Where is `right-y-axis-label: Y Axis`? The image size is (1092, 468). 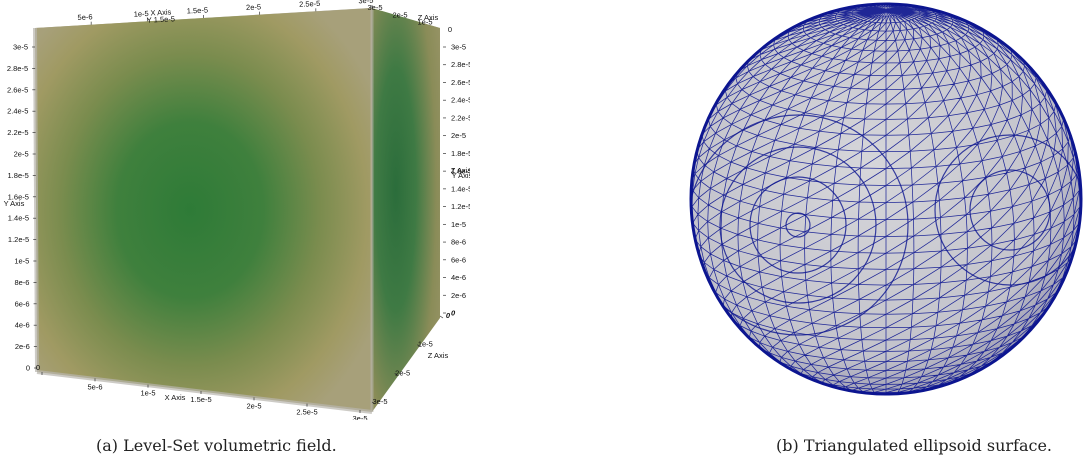
right-y-axis-label: Y Axis is located at coordinates (461, 175).